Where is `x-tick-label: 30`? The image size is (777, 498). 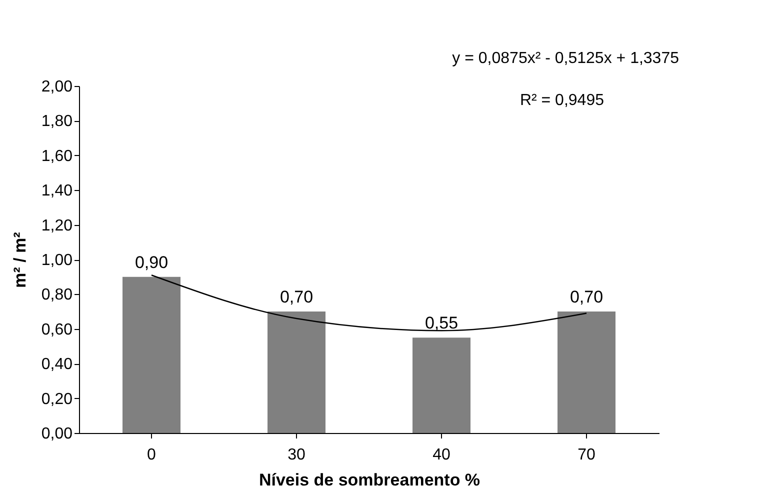
x-tick-label: 30 is located at coordinates (297, 455).